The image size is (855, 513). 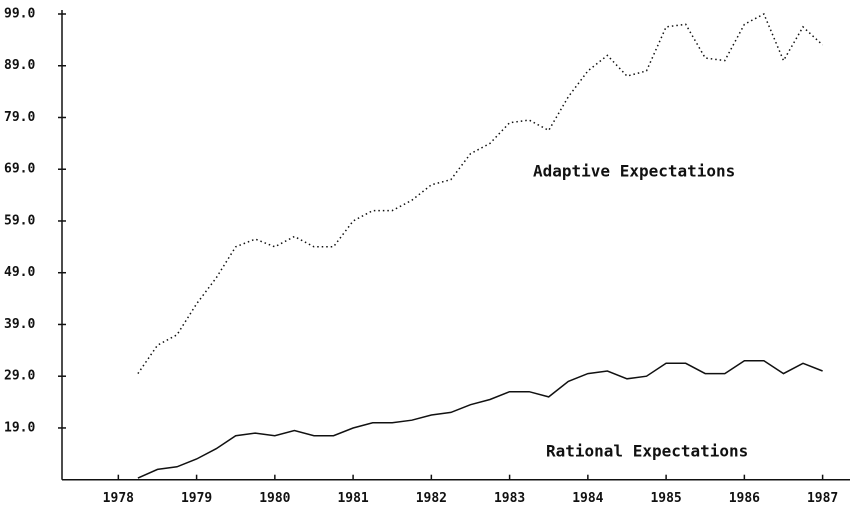 I want to click on annotation: Adaptive Expectations, so click(x=634, y=171).